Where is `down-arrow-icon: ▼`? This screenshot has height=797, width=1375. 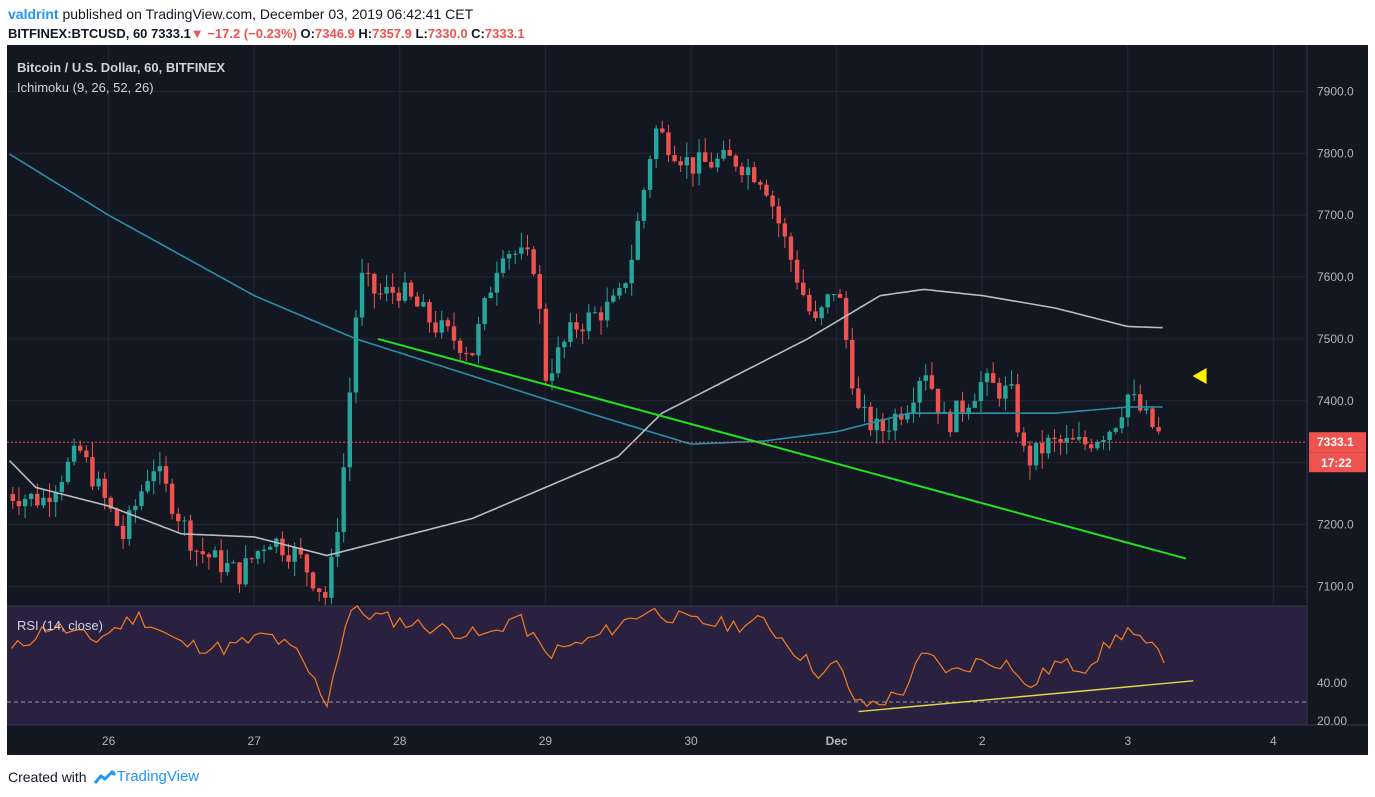 down-arrow-icon: ▼ is located at coordinates (197, 33).